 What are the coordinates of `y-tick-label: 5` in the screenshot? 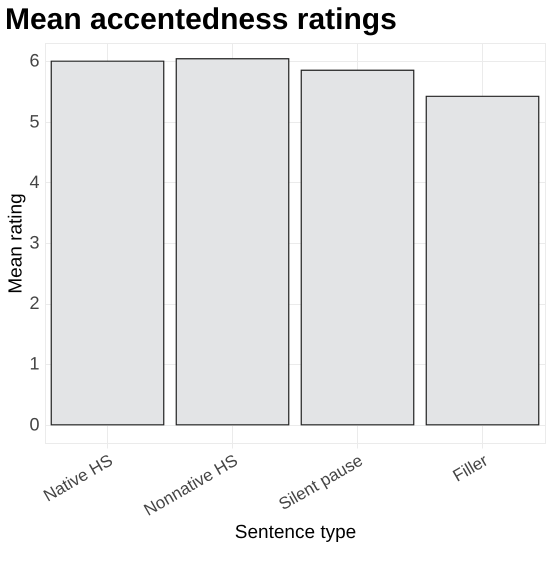 It's located at (34, 121).